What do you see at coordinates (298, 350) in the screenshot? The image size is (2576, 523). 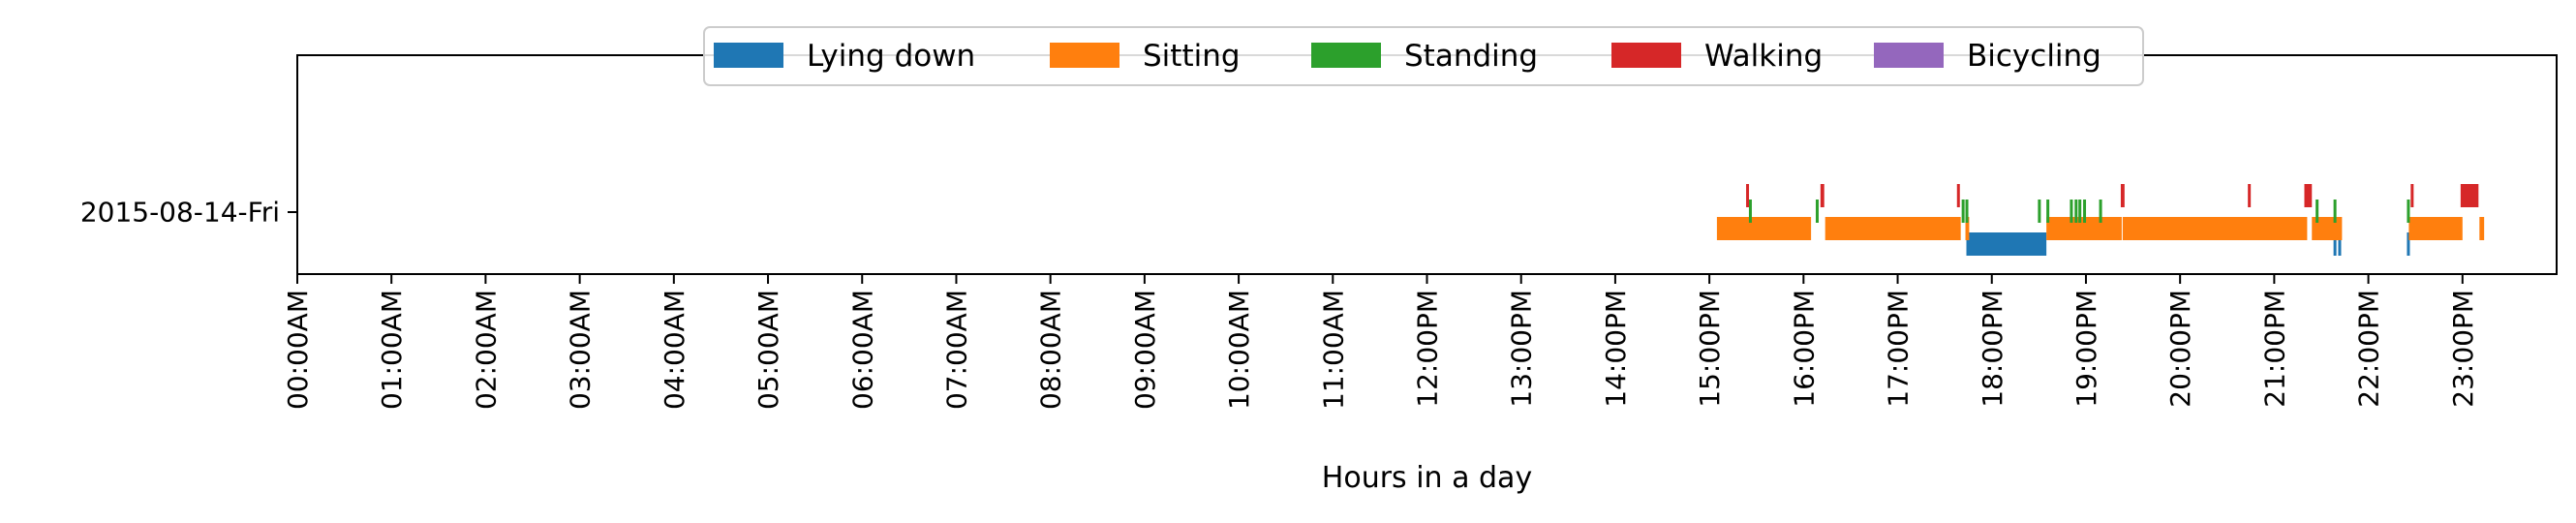 I see `x-tick-label: 00:00AM` at bounding box center [298, 350].